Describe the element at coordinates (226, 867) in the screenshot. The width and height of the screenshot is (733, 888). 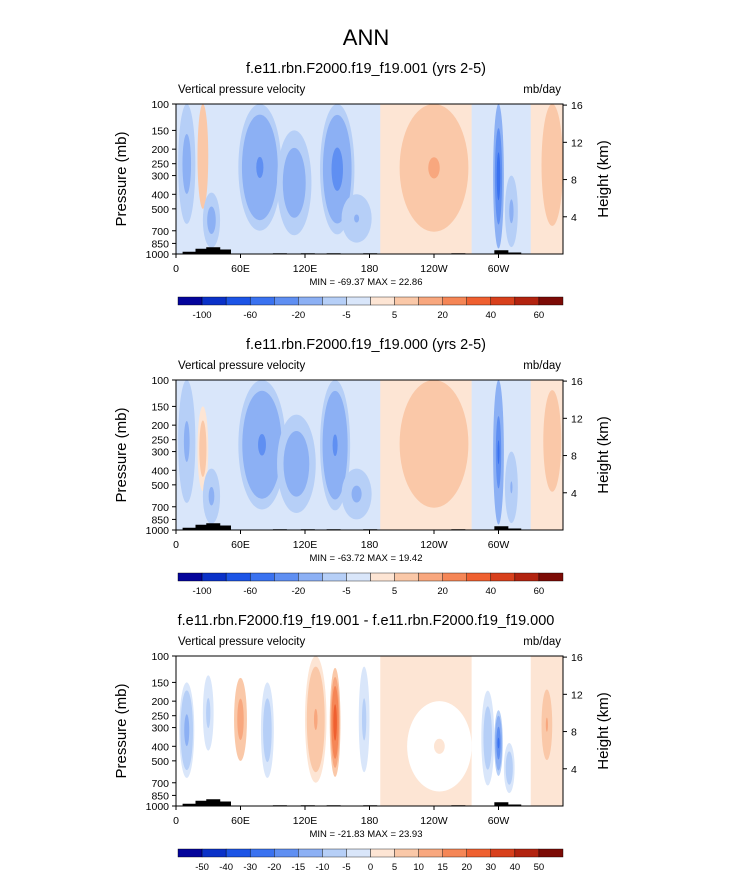
I see `colorbar-label: -40` at that location.